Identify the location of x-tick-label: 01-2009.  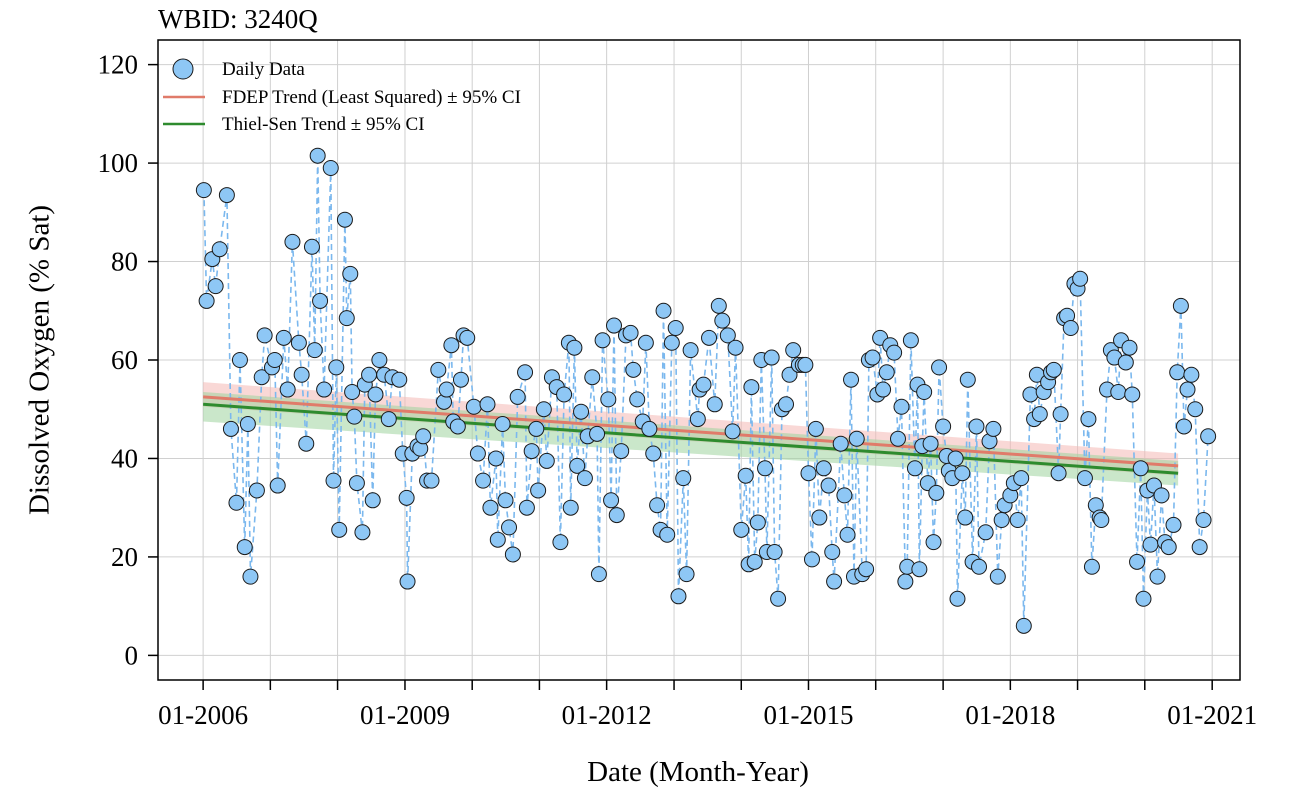
(405, 715).